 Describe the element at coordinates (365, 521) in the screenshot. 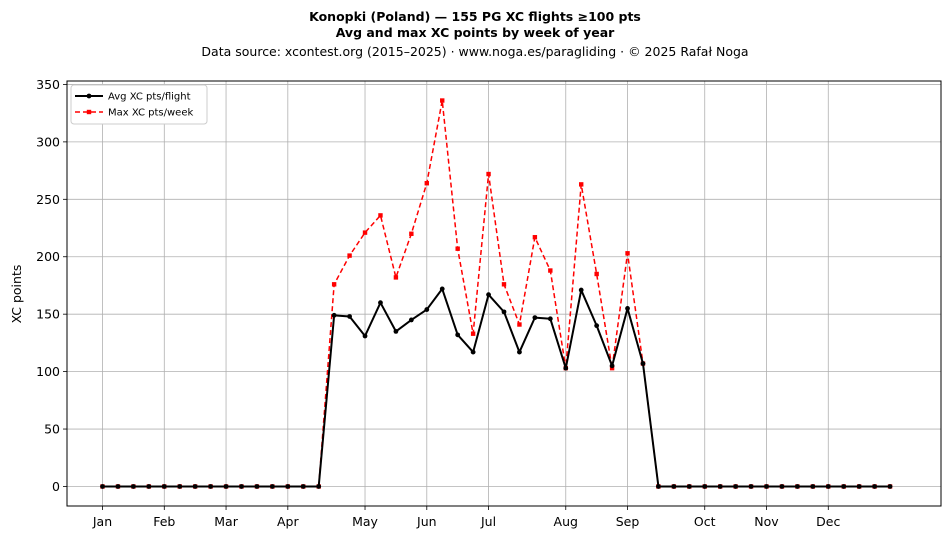

I see `x-tick-label: May` at that location.